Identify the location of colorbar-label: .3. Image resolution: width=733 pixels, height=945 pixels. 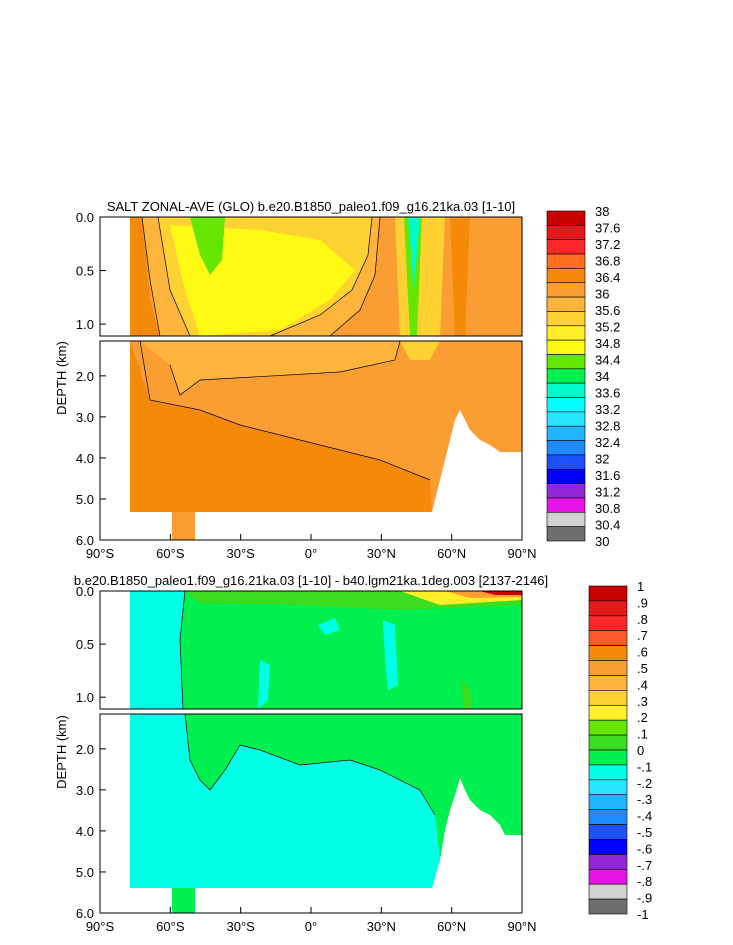
(642, 701).